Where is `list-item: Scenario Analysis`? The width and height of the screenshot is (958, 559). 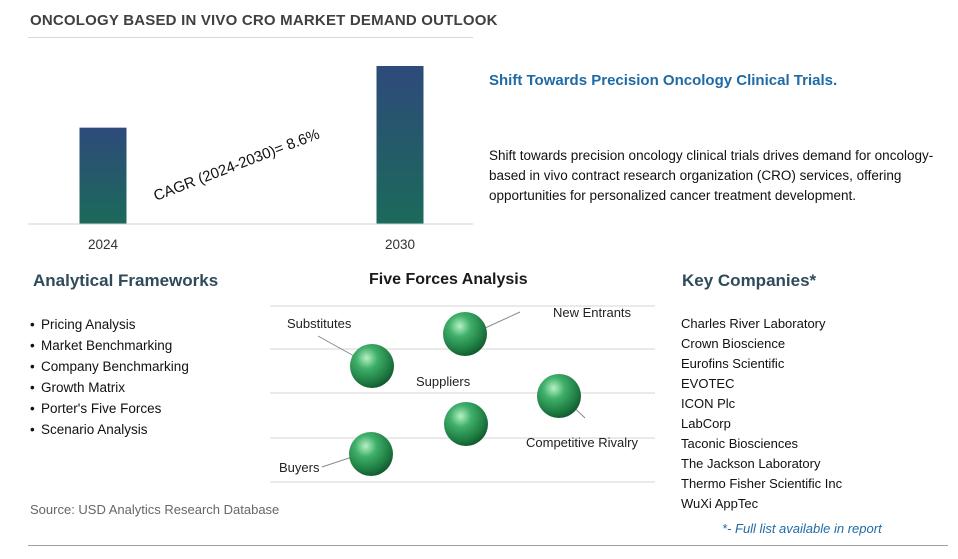
list-item: Scenario Analysis is located at coordinates (109, 429).